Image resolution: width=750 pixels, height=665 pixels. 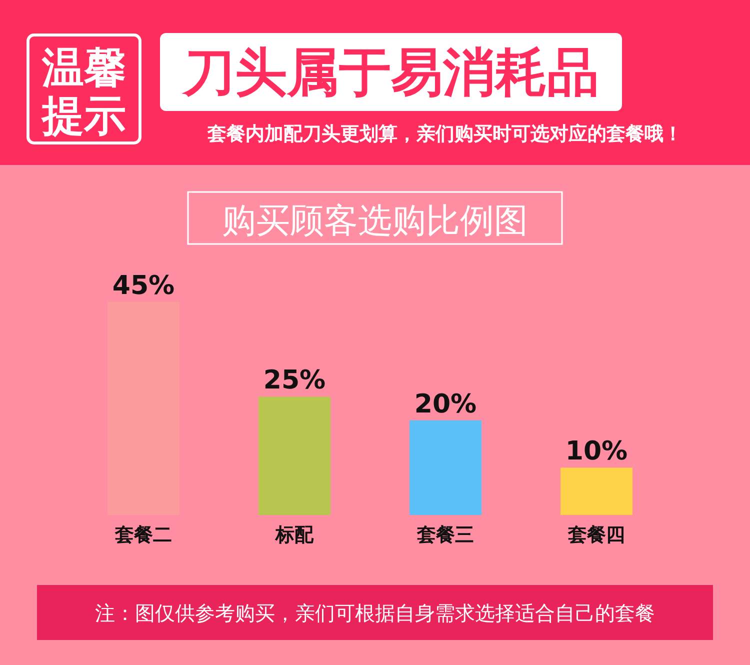 What do you see at coordinates (375, 613) in the screenshot?
I see `text: 注：图仅供参考购买，亲们可根据自身需求选择适合自己的套餐` at bounding box center [375, 613].